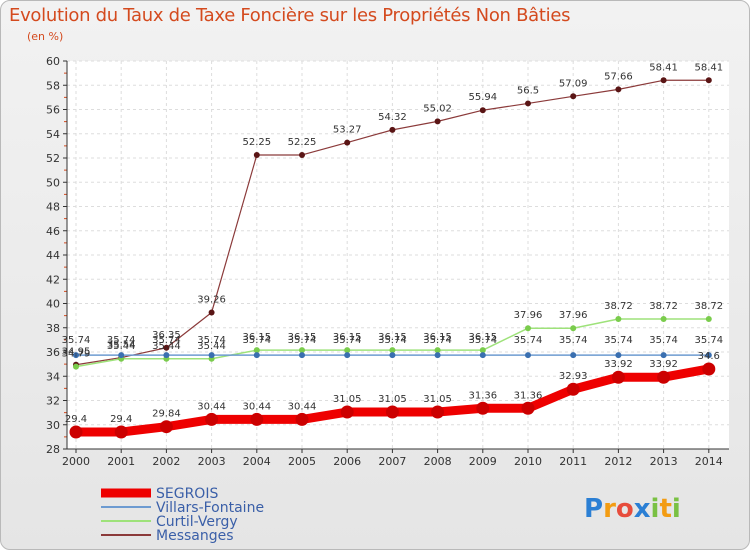 Image resolution: width=750 pixels, height=550 pixels. I want to click on data-label-0: 34.6, so click(709, 356).